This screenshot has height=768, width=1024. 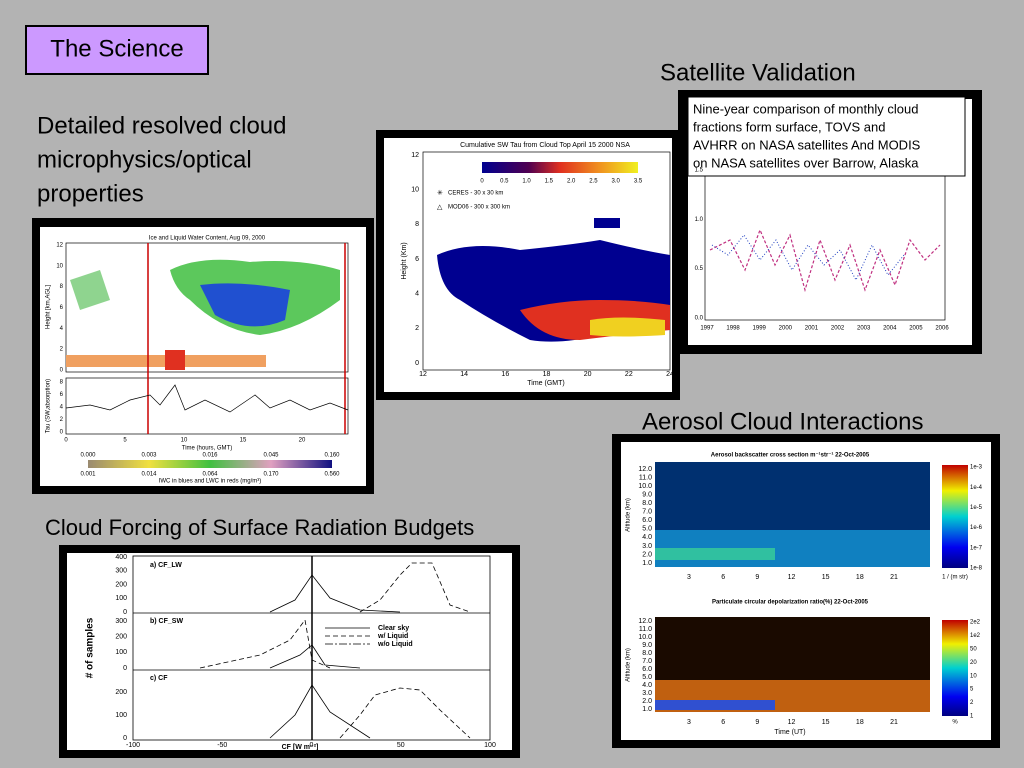 I want to click on title-box, so click(x=117, y=50).